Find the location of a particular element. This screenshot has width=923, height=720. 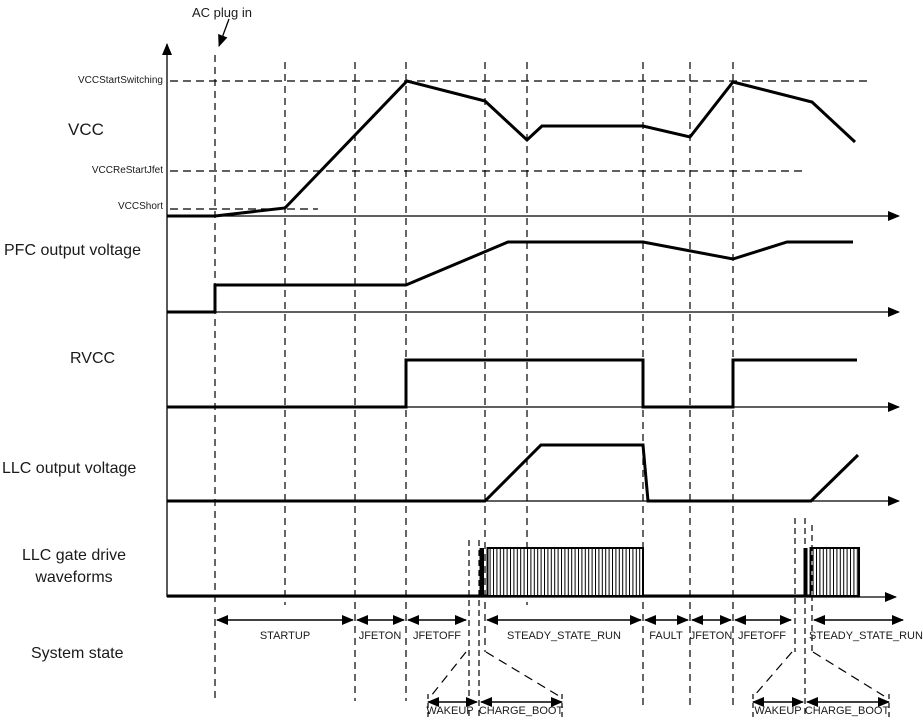

state-label-jfeton-1: JFETON is located at coordinates (380, 636).